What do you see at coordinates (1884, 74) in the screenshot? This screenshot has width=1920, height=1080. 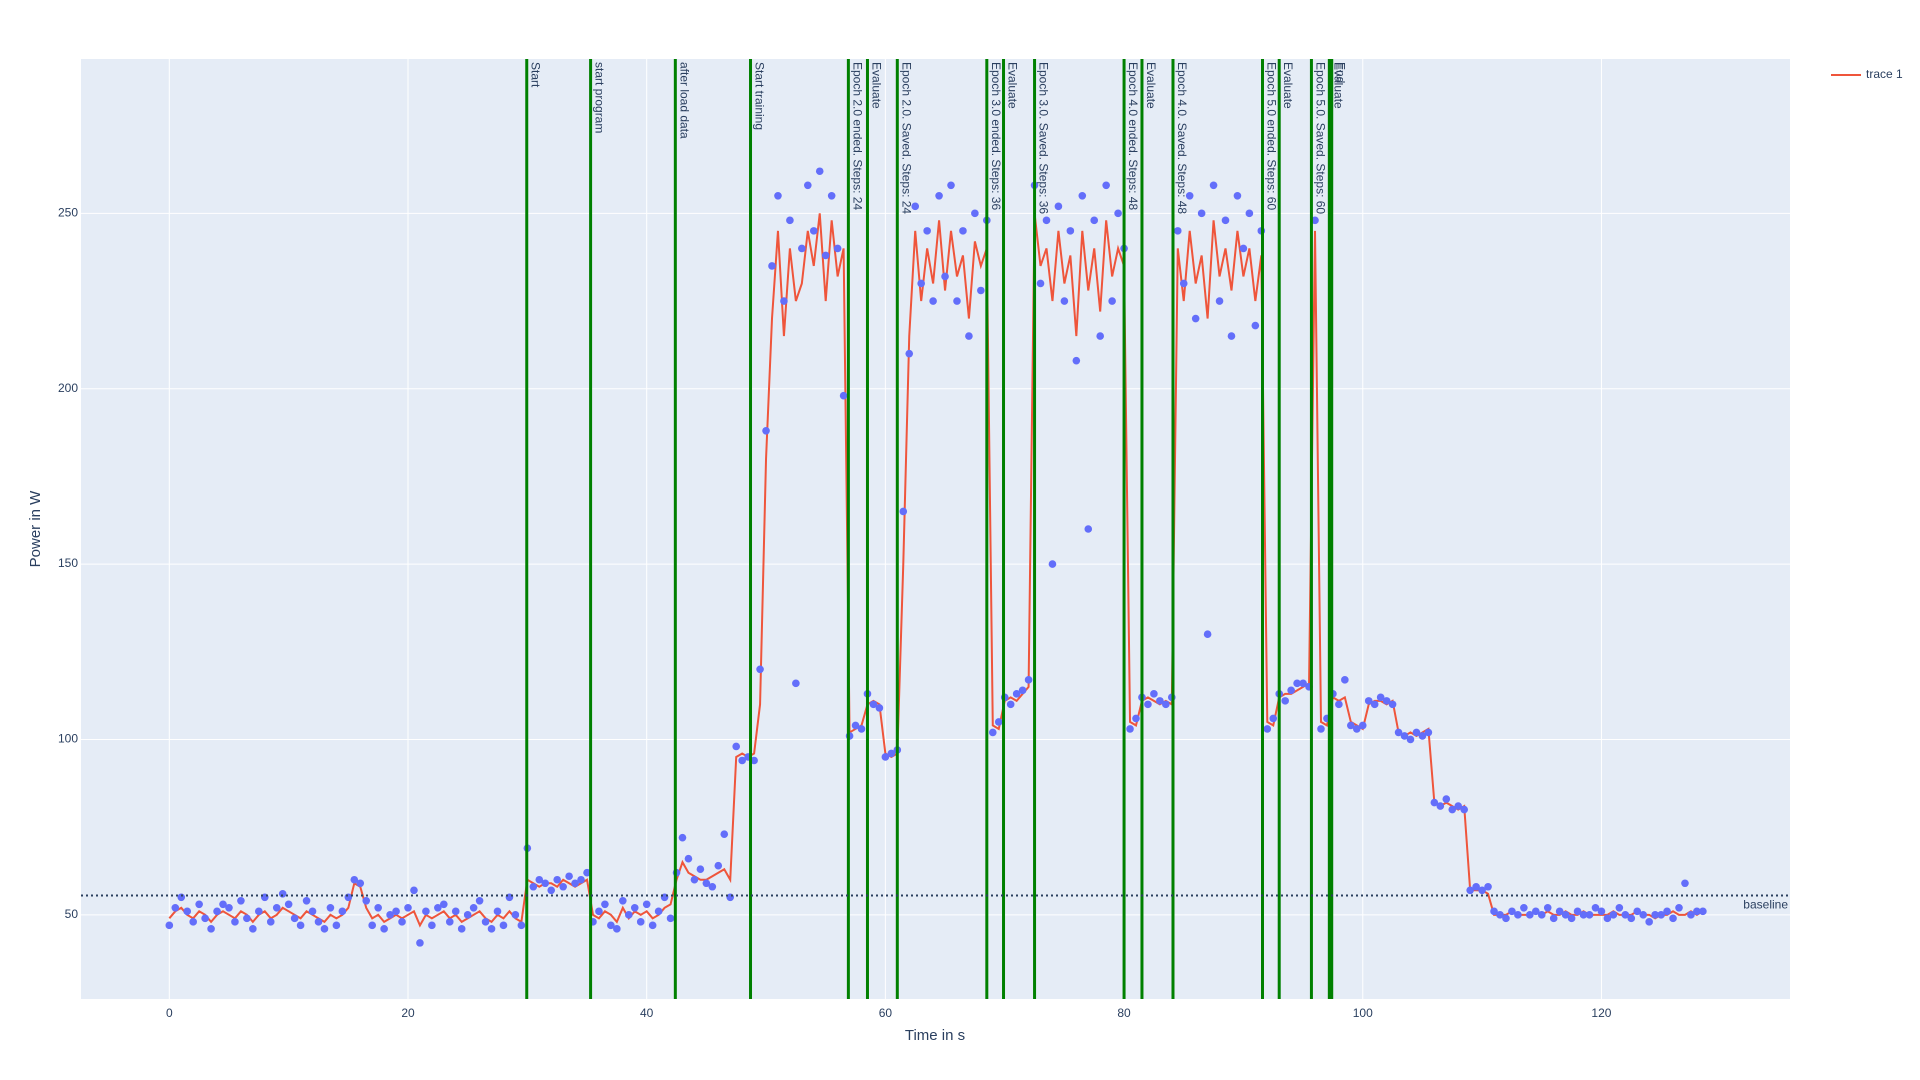 I see `legend-label: trace 1` at bounding box center [1884, 74].